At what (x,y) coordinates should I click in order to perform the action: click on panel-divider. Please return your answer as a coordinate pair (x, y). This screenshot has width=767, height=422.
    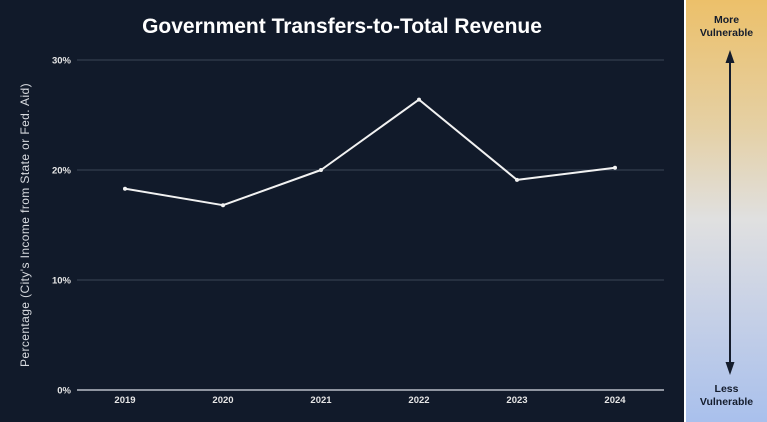
    Looking at the image, I should click on (685, 211).